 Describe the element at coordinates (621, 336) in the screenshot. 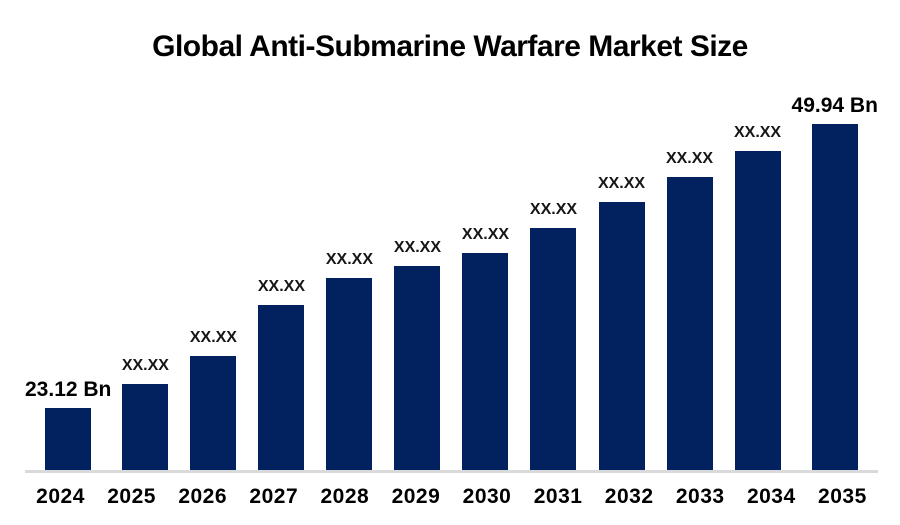

I see `bar-2032` at that location.